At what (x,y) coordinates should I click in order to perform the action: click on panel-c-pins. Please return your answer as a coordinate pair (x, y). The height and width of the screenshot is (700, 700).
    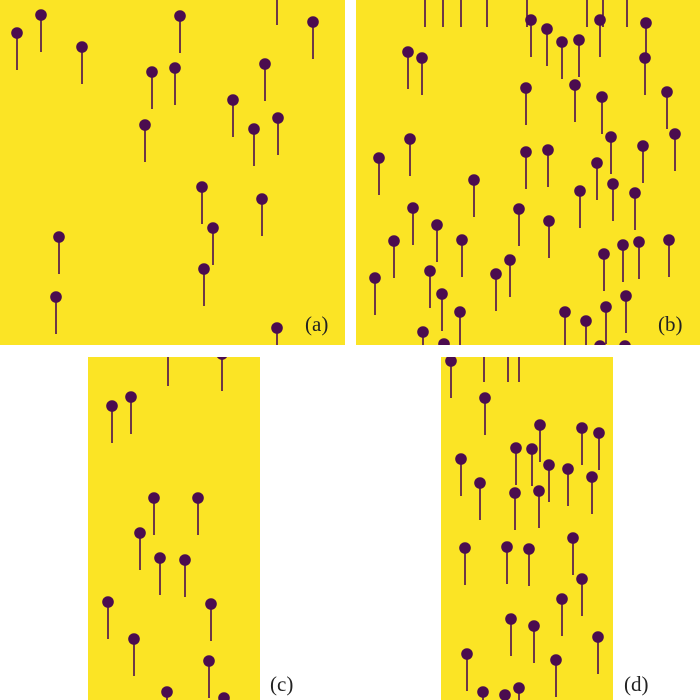
    Looking at the image, I should click on (166, 528).